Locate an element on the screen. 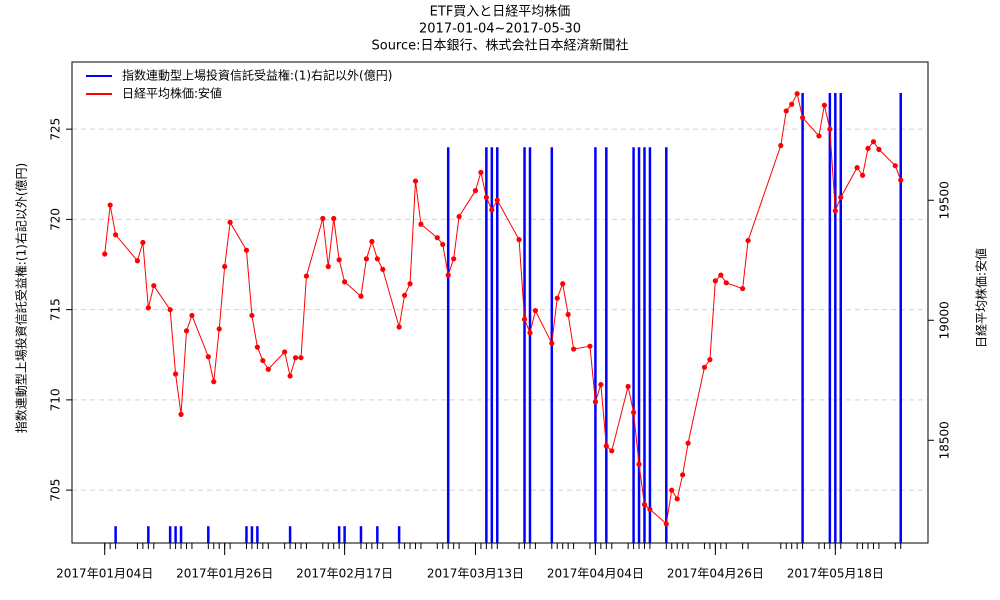 This screenshot has width=1000, height=600. legend-label: 指数連動型上場投資信託受益権:(1)右記以外(億円) is located at coordinates (257, 75).